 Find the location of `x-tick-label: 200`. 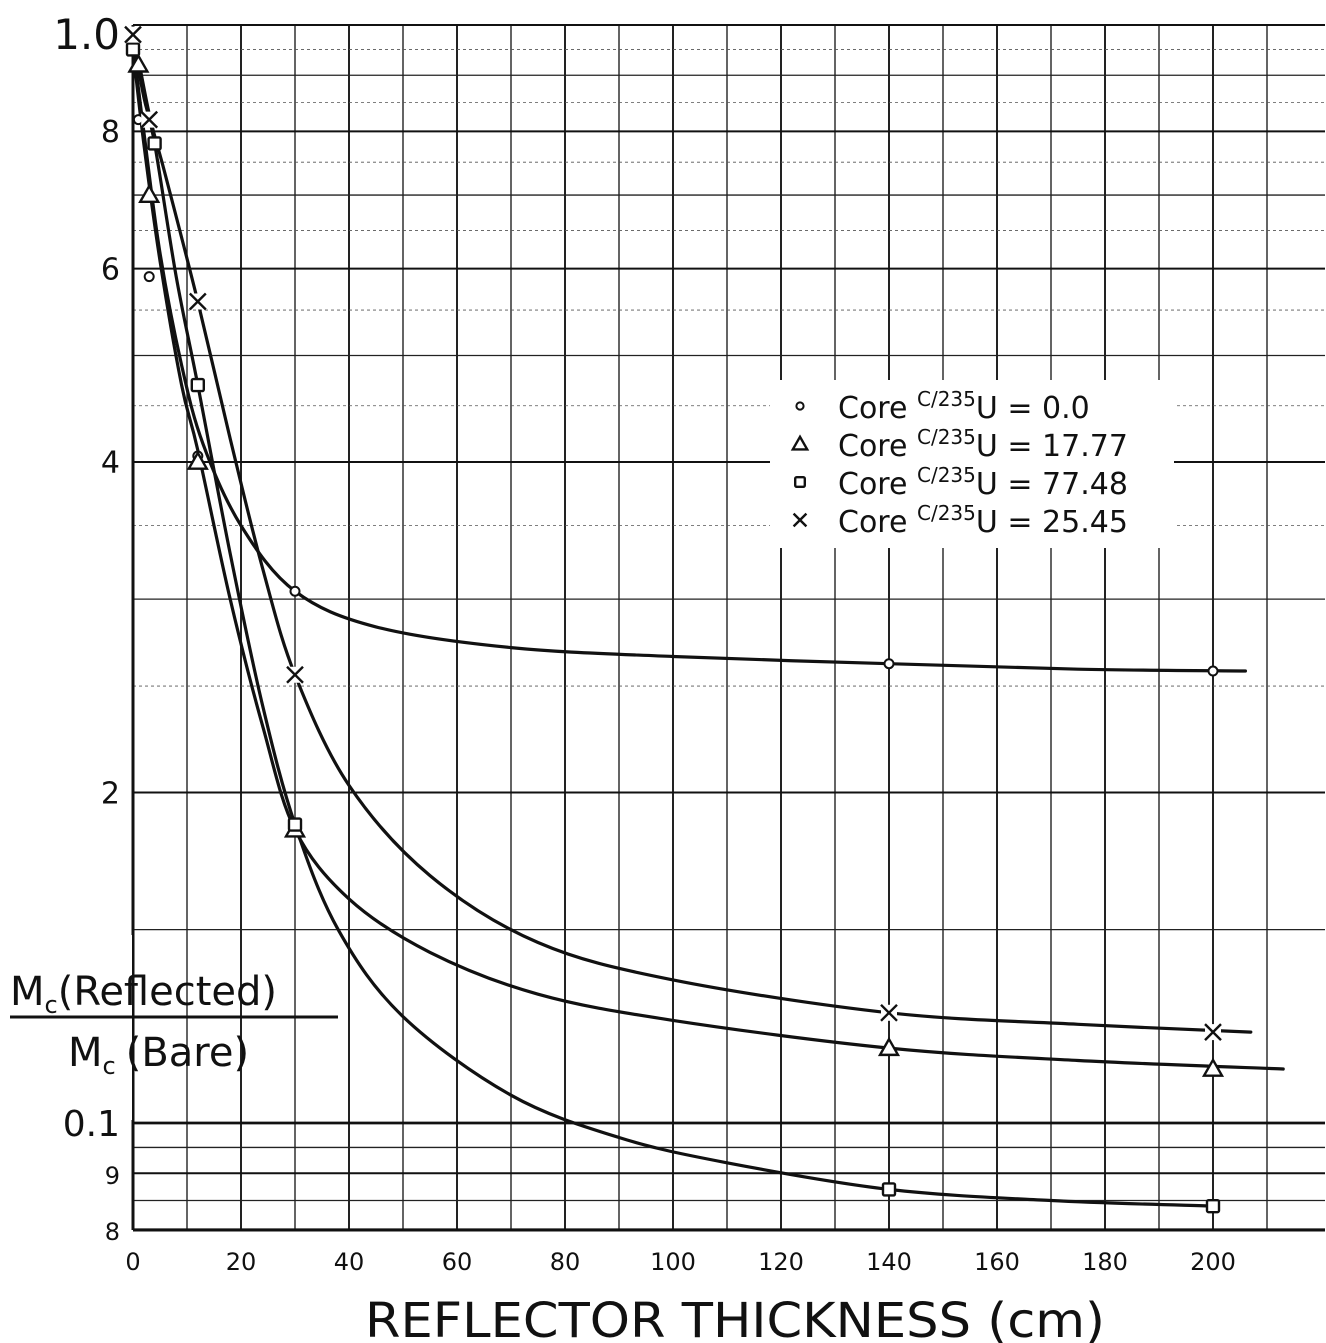

x-tick-label: 200 is located at coordinates (1213, 1262).